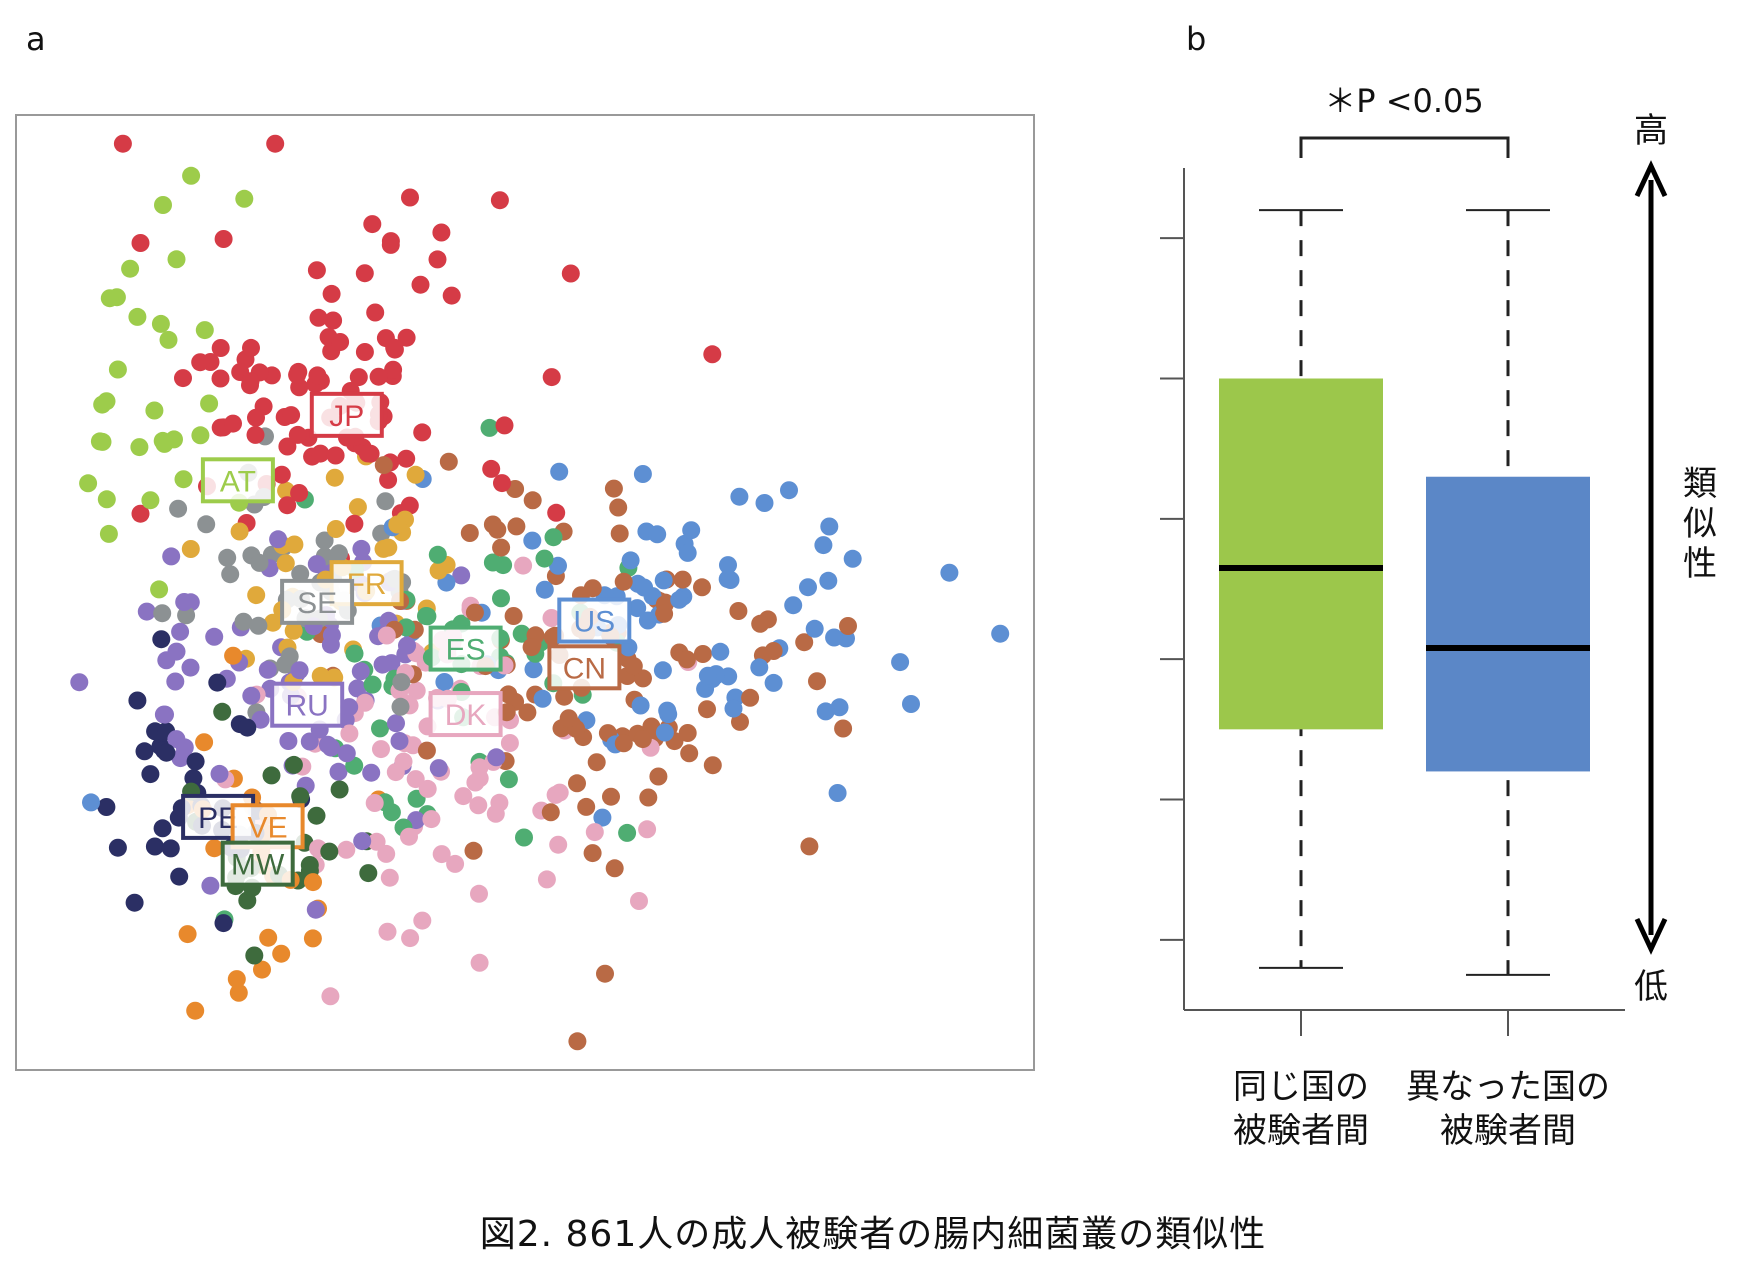 The image size is (1746, 1267). Describe the element at coordinates (267, 826) in the screenshot. I see `cluster-label-ve: VE` at that location.